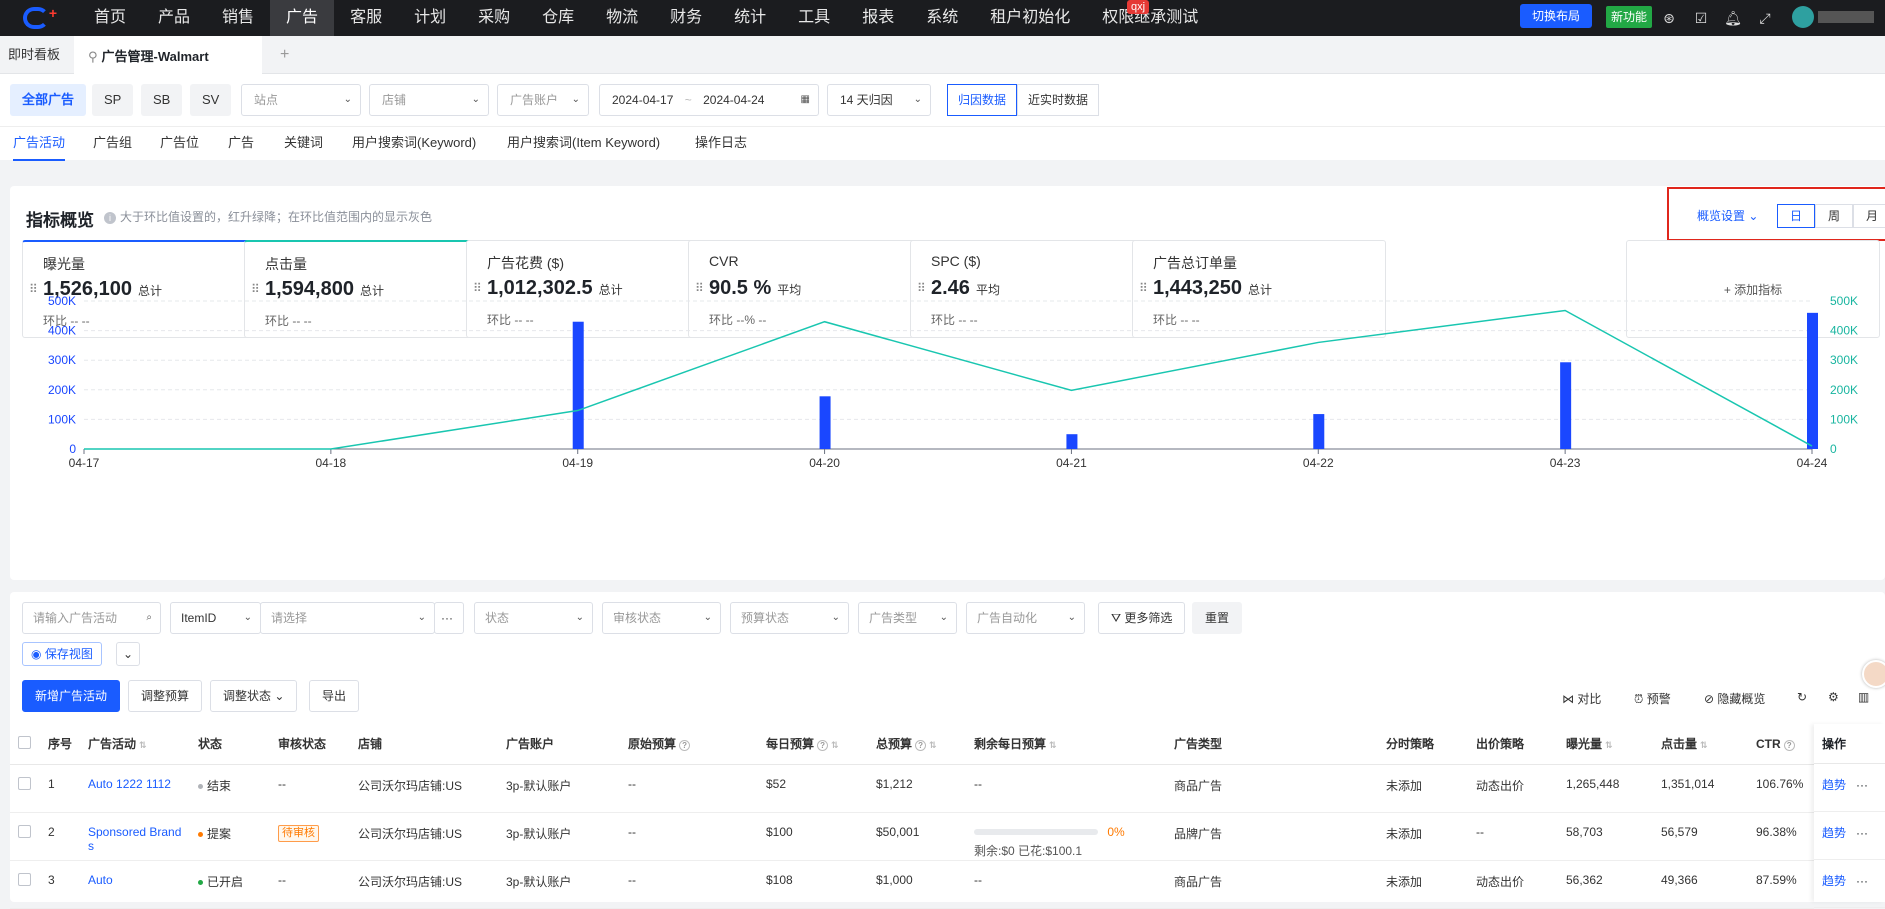 This screenshot has width=1885, height=909. I want to click on nav-item-11: 工具, so click(814, 17).